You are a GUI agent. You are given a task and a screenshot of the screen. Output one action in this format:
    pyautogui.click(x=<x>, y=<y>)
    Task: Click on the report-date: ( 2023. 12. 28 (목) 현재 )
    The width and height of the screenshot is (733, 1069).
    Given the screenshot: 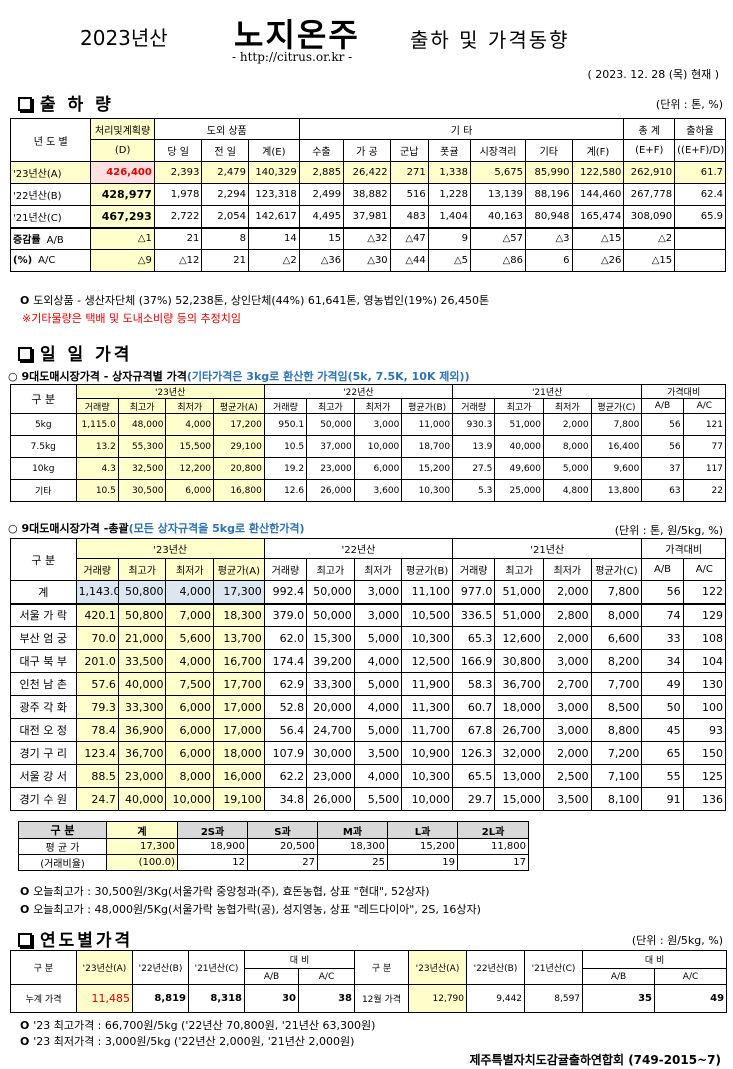 What is the action you would take?
    pyautogui.click(x=653, y=74)
    